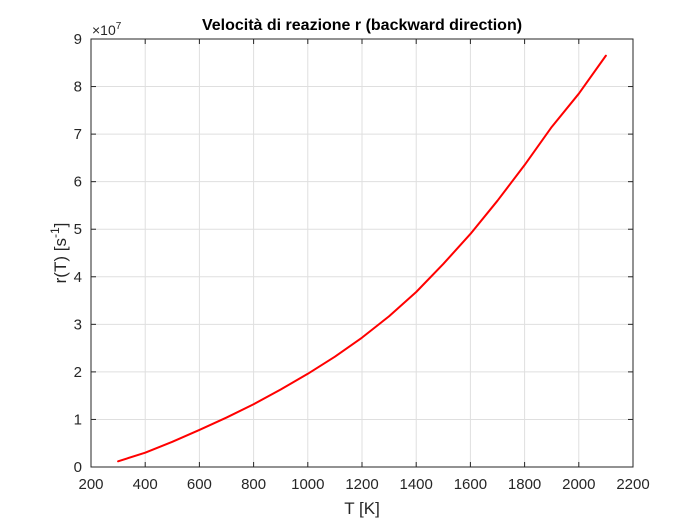  What do you see at coordinates (524, 484) in the screenshot?
I see `x-tick-label: 1800` at bounding box center [524, 484].